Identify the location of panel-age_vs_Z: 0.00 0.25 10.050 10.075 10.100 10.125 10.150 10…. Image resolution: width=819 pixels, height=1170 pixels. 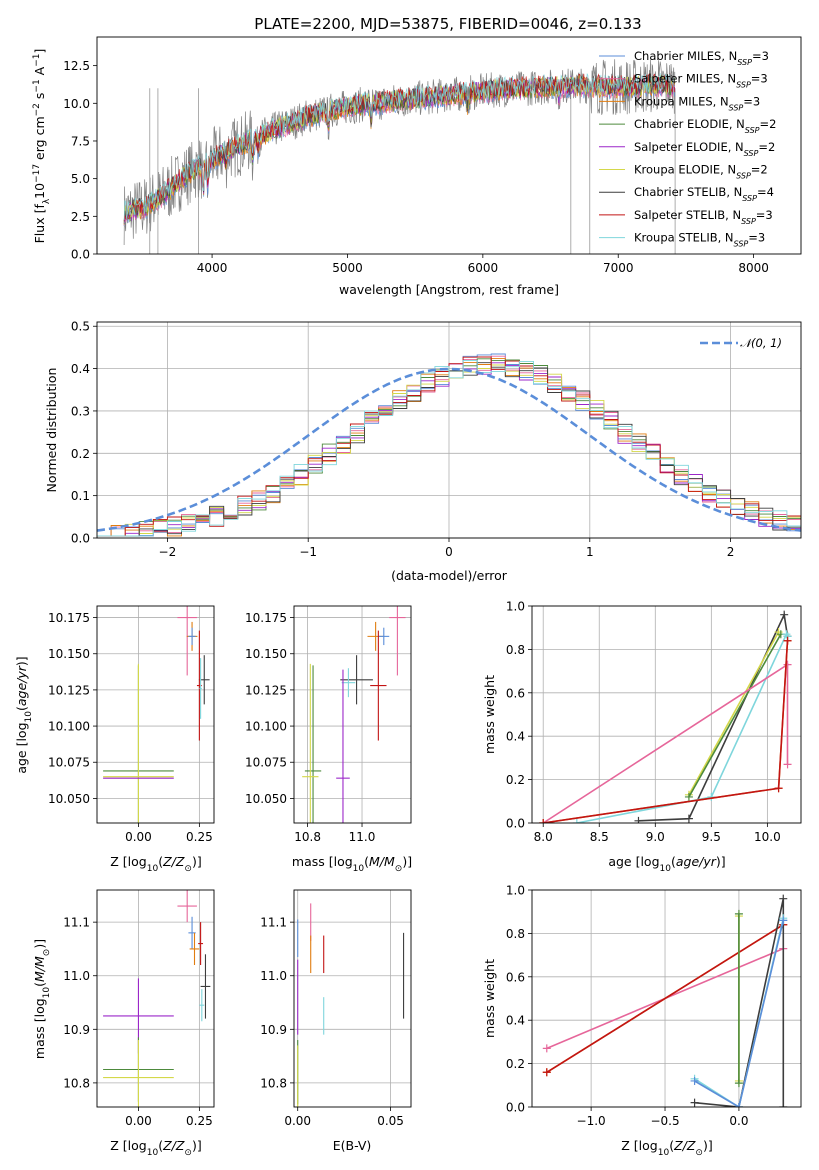
(114, 739).